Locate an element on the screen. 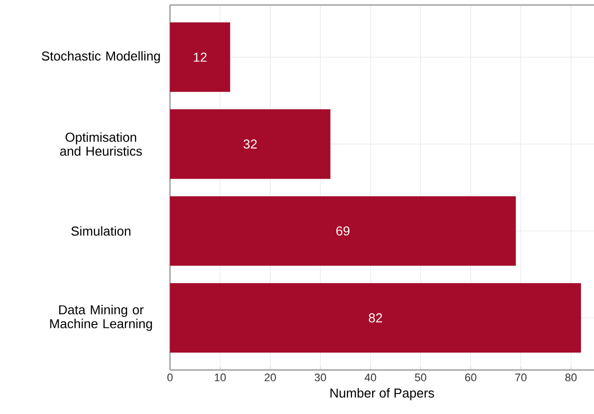 This screenshot has width=594, height=414. y-tick-label: Data Mining or Machine Learning is located at coordinates (101, 317).